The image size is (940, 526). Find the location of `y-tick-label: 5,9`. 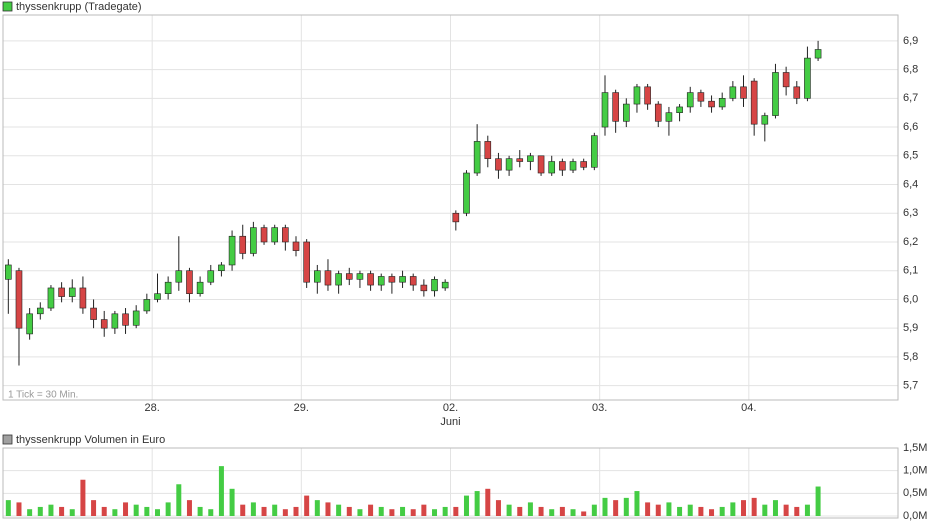

y-tick-label: 5,9 is located at coordinates (910, 328).